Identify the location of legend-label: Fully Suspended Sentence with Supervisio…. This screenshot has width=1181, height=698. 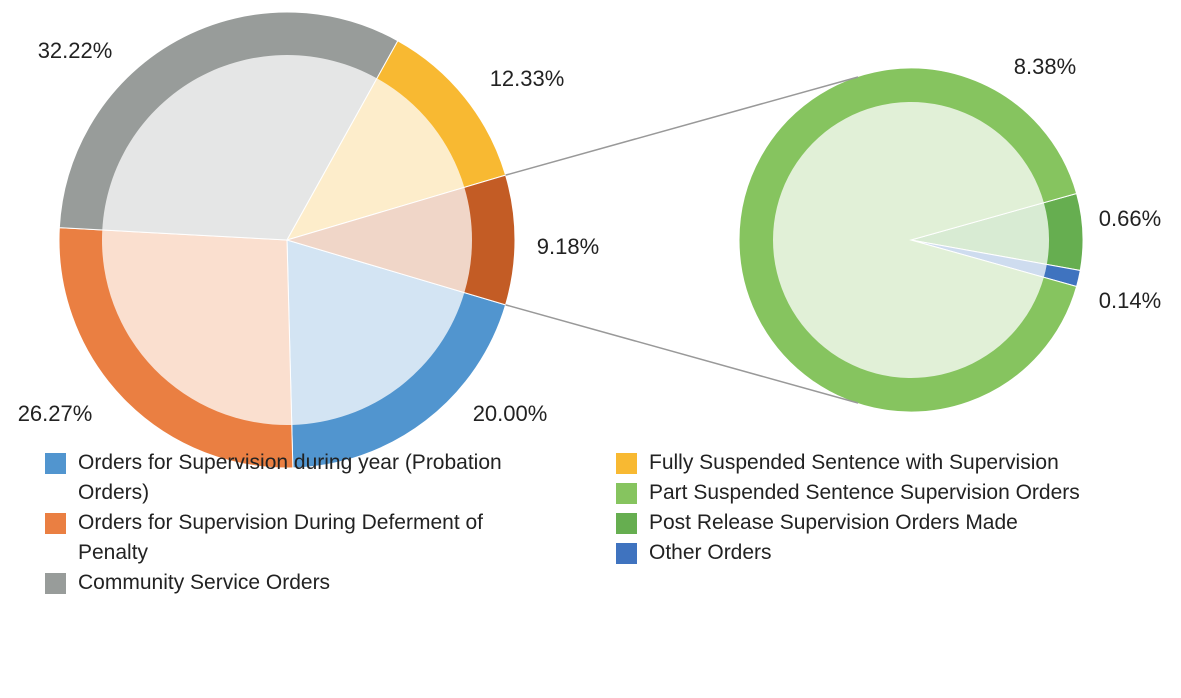
(854, 462).